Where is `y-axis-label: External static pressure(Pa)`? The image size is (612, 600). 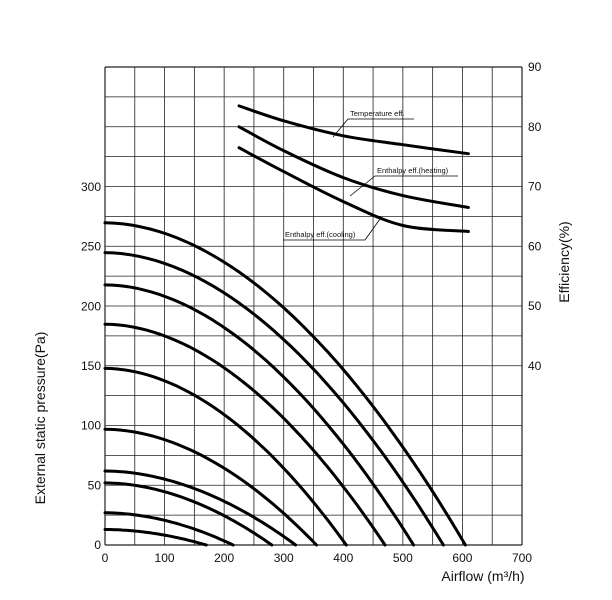
y-axis-label: External static pressure(Pa) is located at coordinates (40, 418).